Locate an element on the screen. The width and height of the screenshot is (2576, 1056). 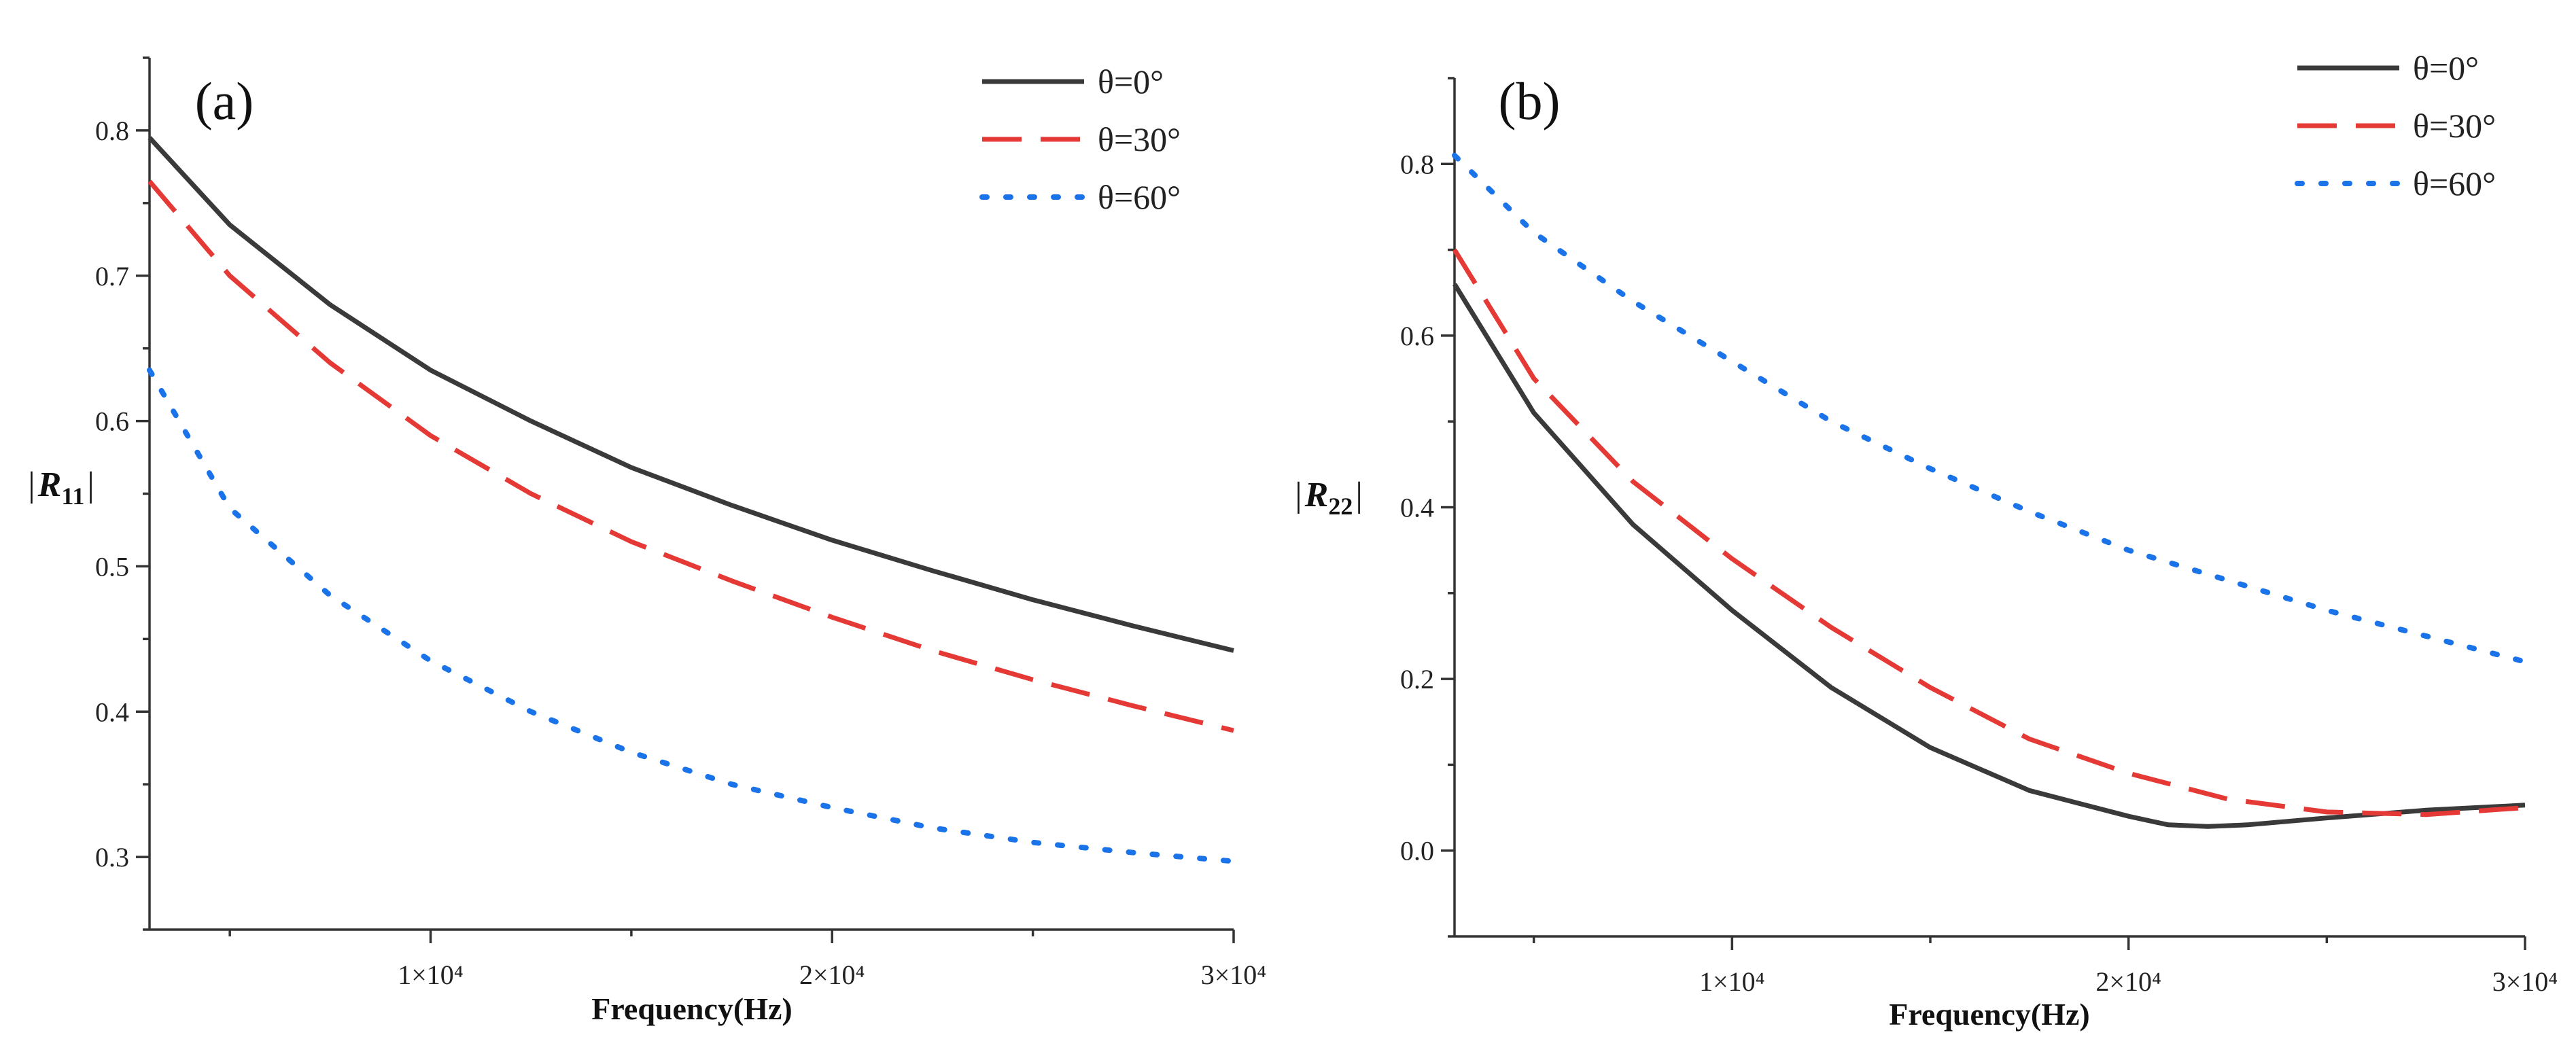
y-axis-label: |R22| is located at coordinates (1329, 498).